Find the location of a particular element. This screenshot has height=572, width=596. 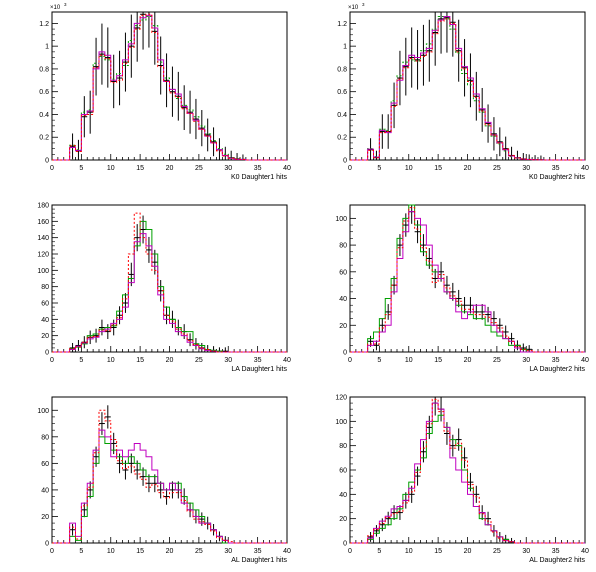

x-axis-title: AL Daughter1 hits is located at coordinates (259, 560).